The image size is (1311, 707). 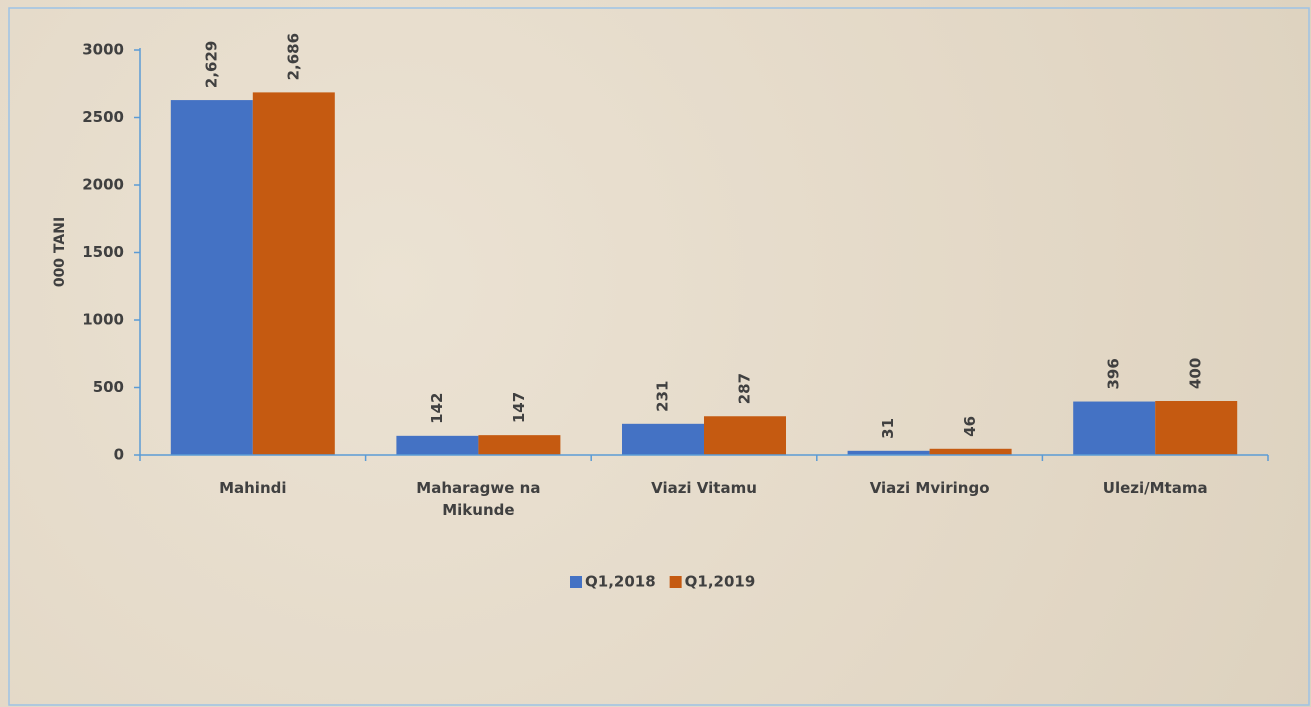 I want to click on data-label: 396, so click(x=1114, y=373).